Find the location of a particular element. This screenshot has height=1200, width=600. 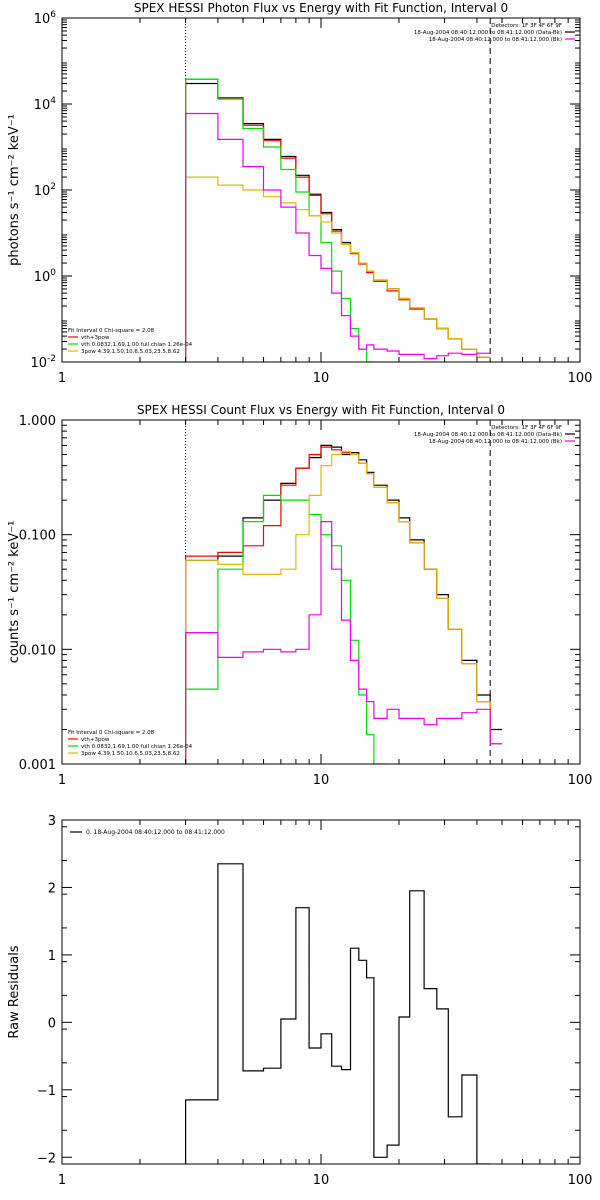

y-tick-label: 10⁴ is located at coordinates (45, 104).